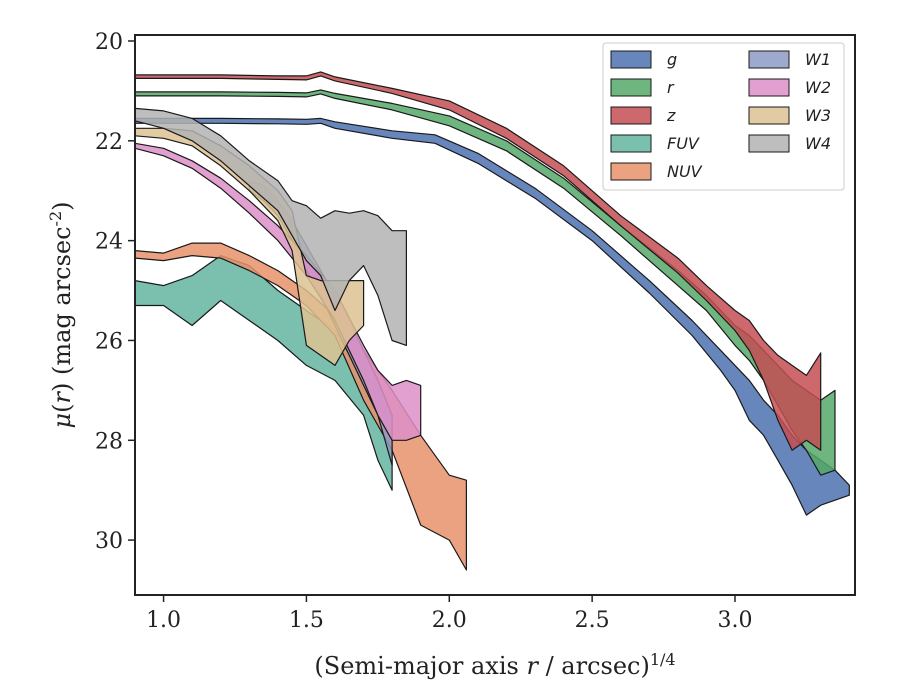 This screenshot has height=700, width=900. What do you see at coordinates (306, 620) in the screenshot?
I see `x-tick-label: 1.5` at bounding box center [306, 620].